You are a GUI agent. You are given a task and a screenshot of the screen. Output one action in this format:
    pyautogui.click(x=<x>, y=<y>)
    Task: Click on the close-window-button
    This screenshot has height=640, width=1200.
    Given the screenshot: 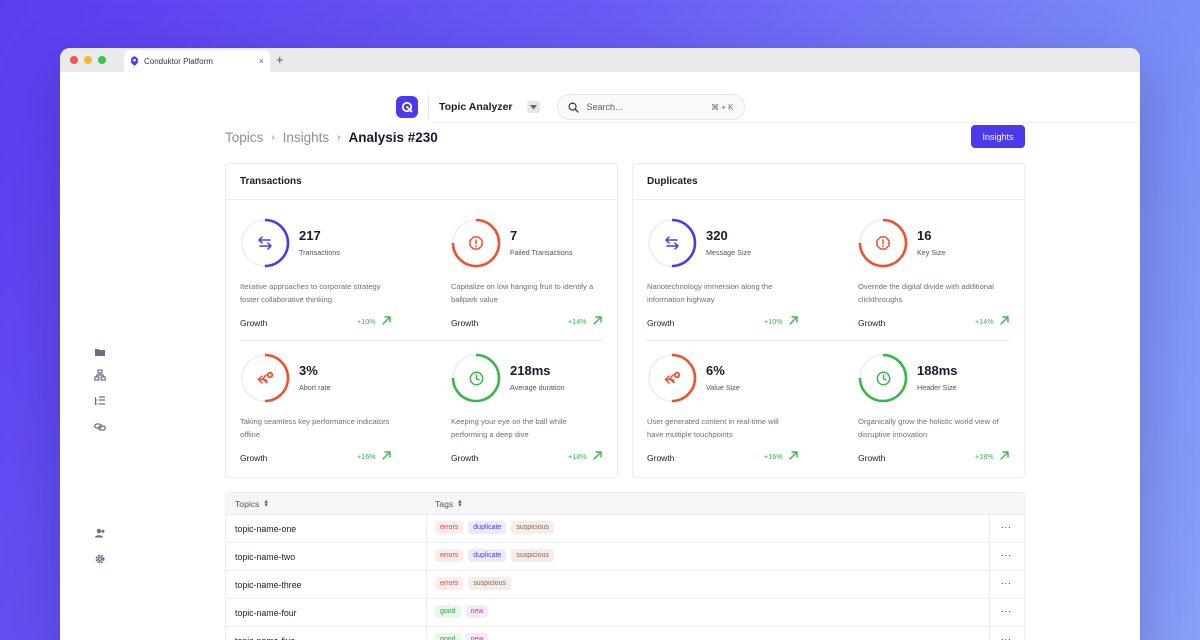 What is the action you would take?
    pyautogui.click(x=74, y=60)
    